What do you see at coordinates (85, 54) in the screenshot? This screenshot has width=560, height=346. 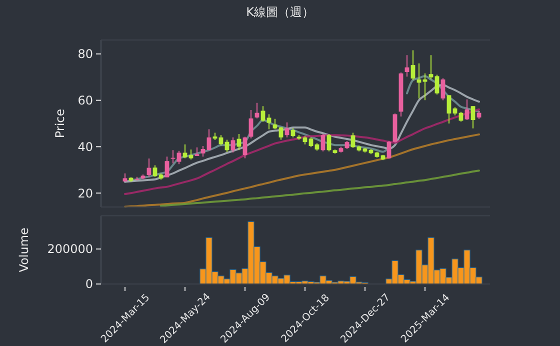 I see `y-tick-label: 80` at bounding box center [85, 54].